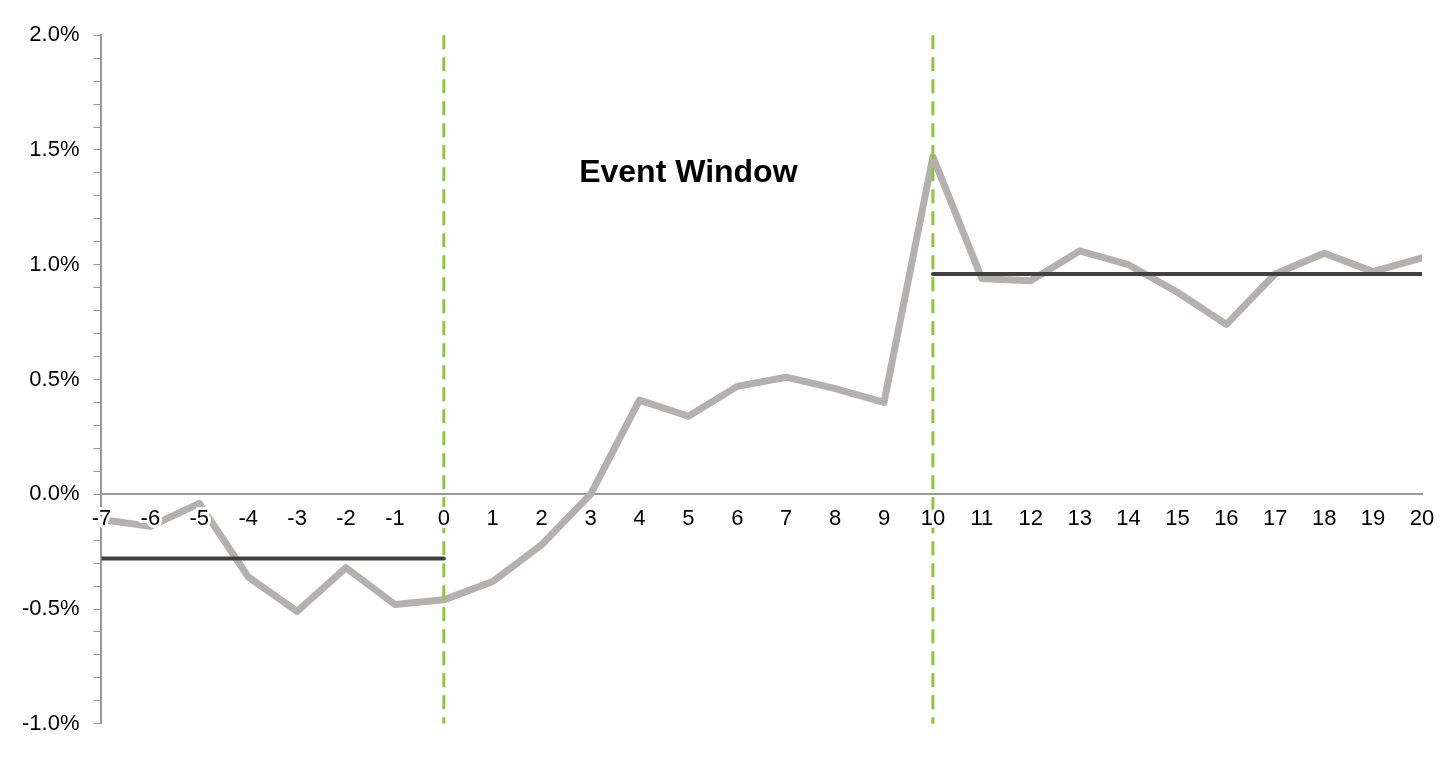  Describe the element at coordinates (443, 518) in the screenshot. I see `x-tick-label: 0` at that location.